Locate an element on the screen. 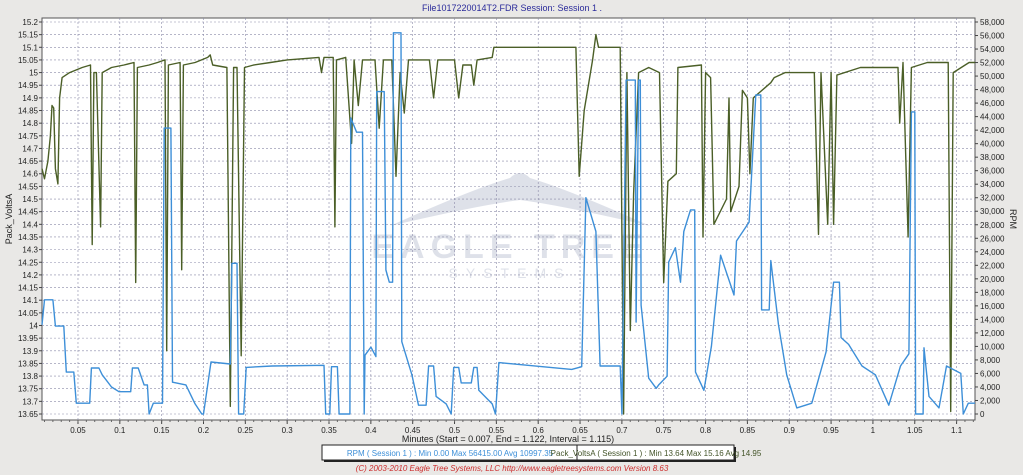  y-left-tick-label: 13.95 is located at coordinates (28, 338).